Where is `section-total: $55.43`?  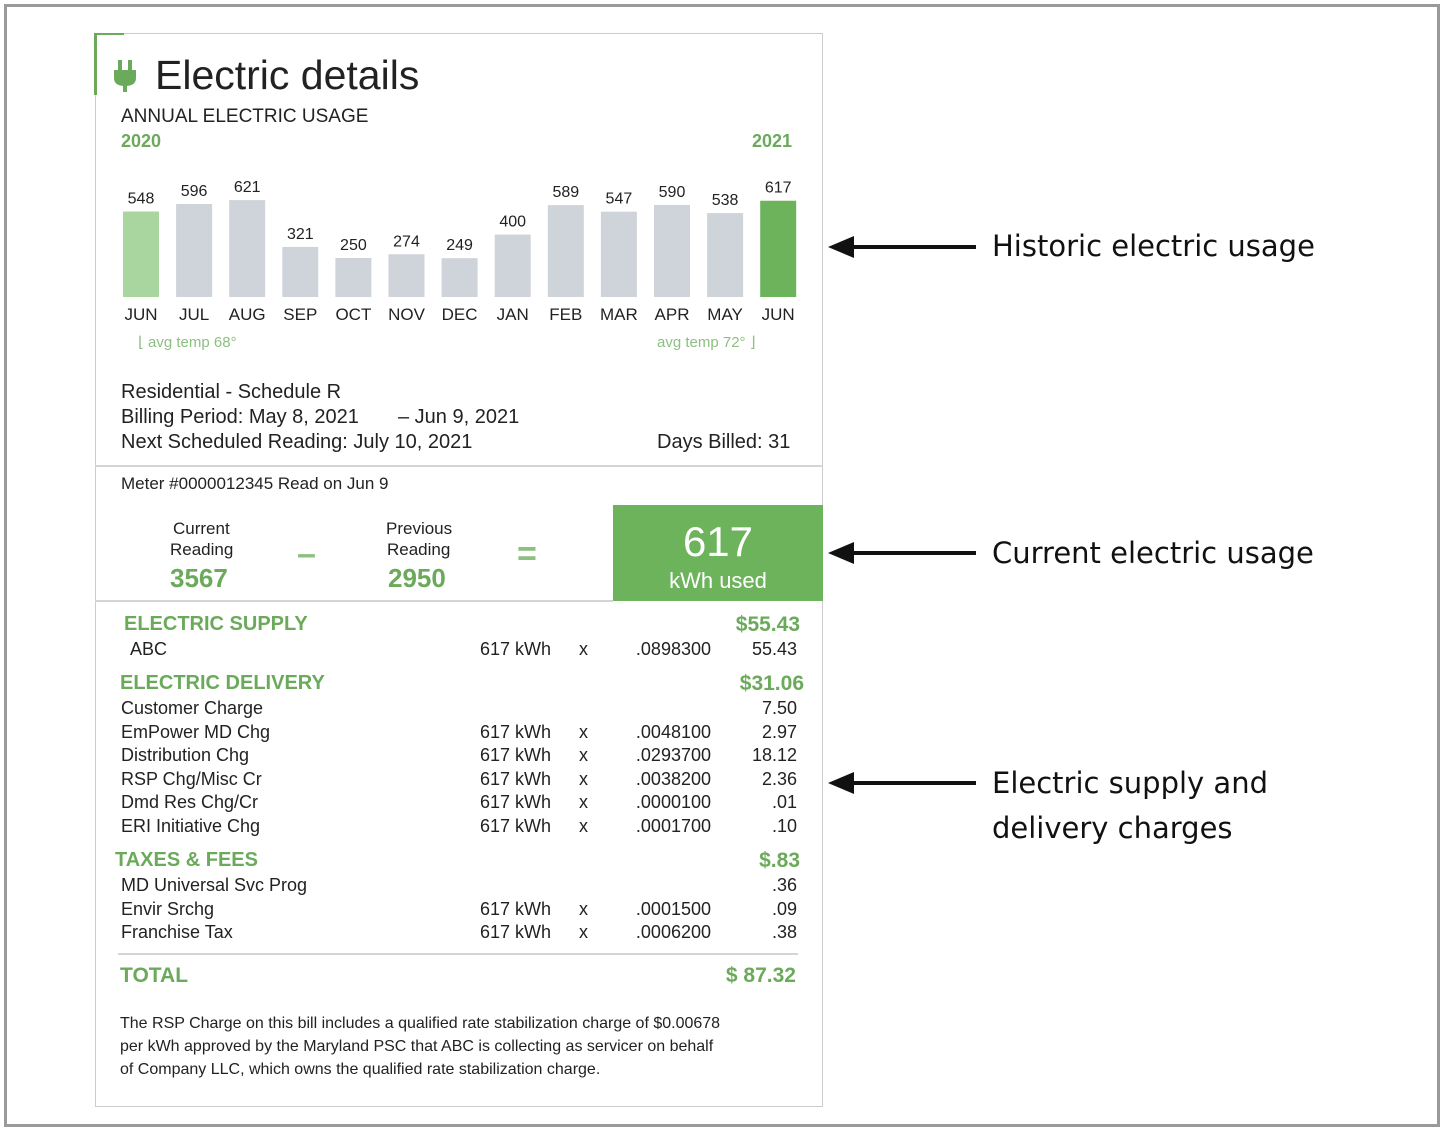 section-total: $55.43 is located at coordinates (767, 624).